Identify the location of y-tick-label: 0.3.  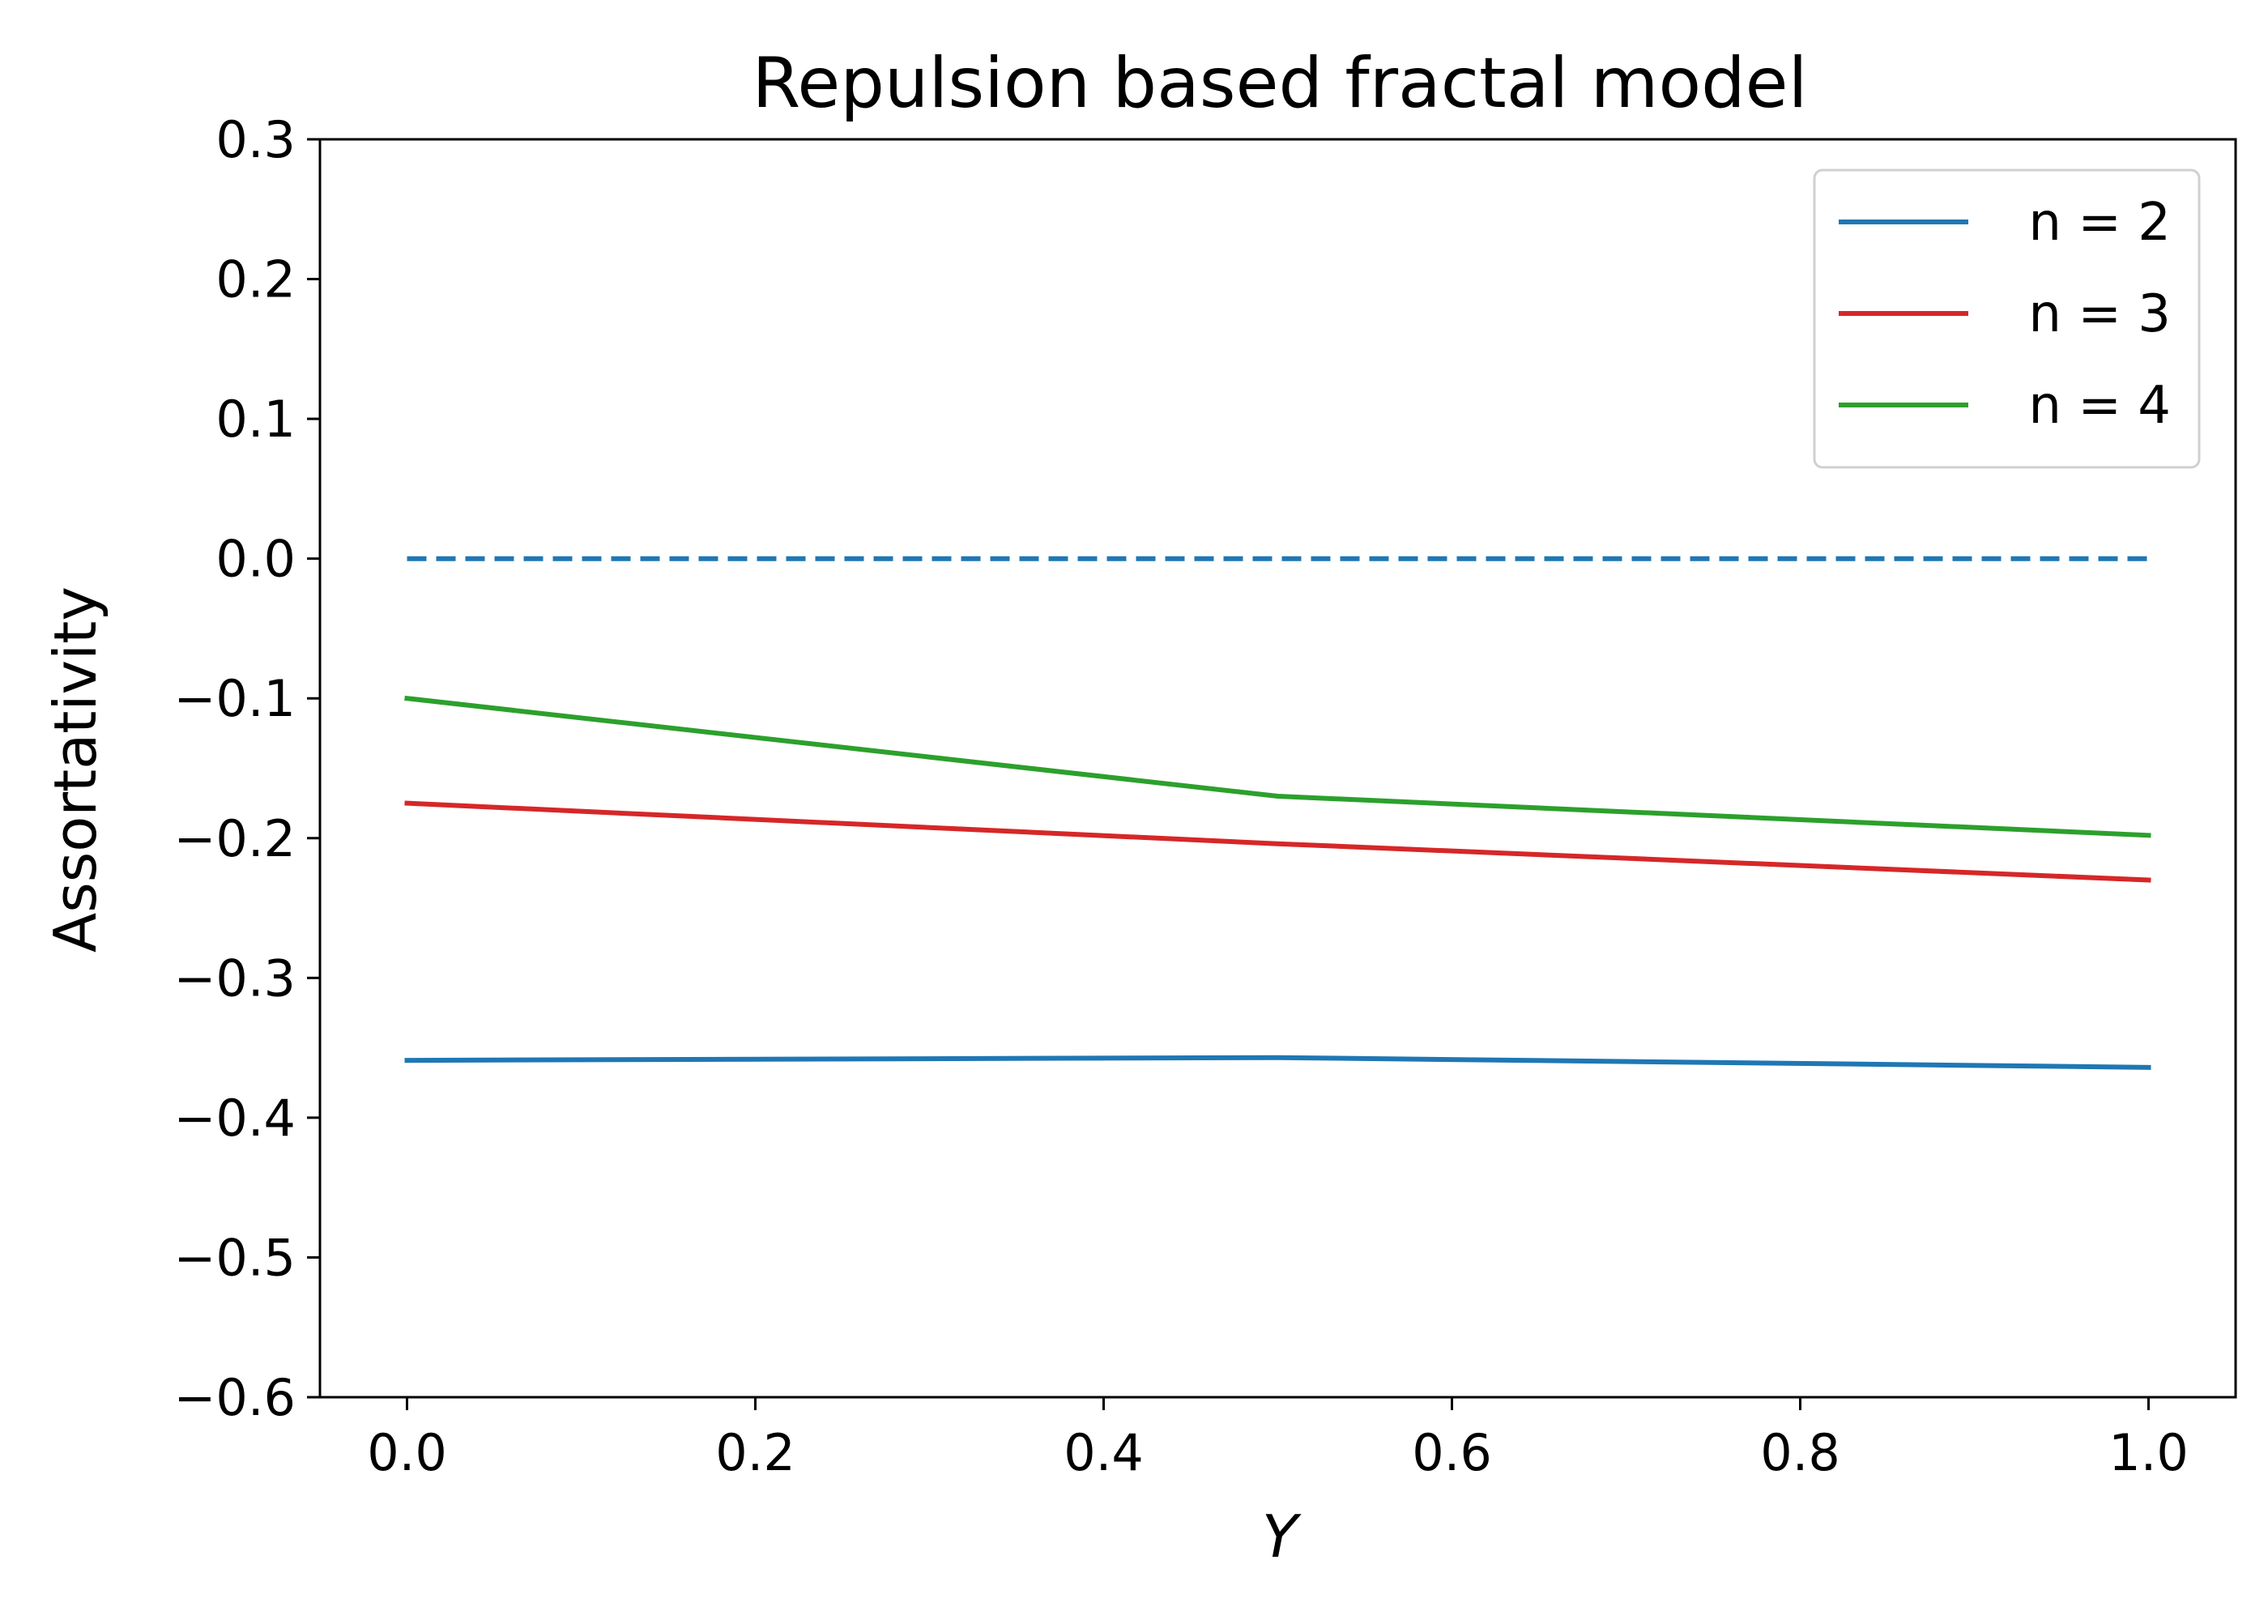
(256, 139).